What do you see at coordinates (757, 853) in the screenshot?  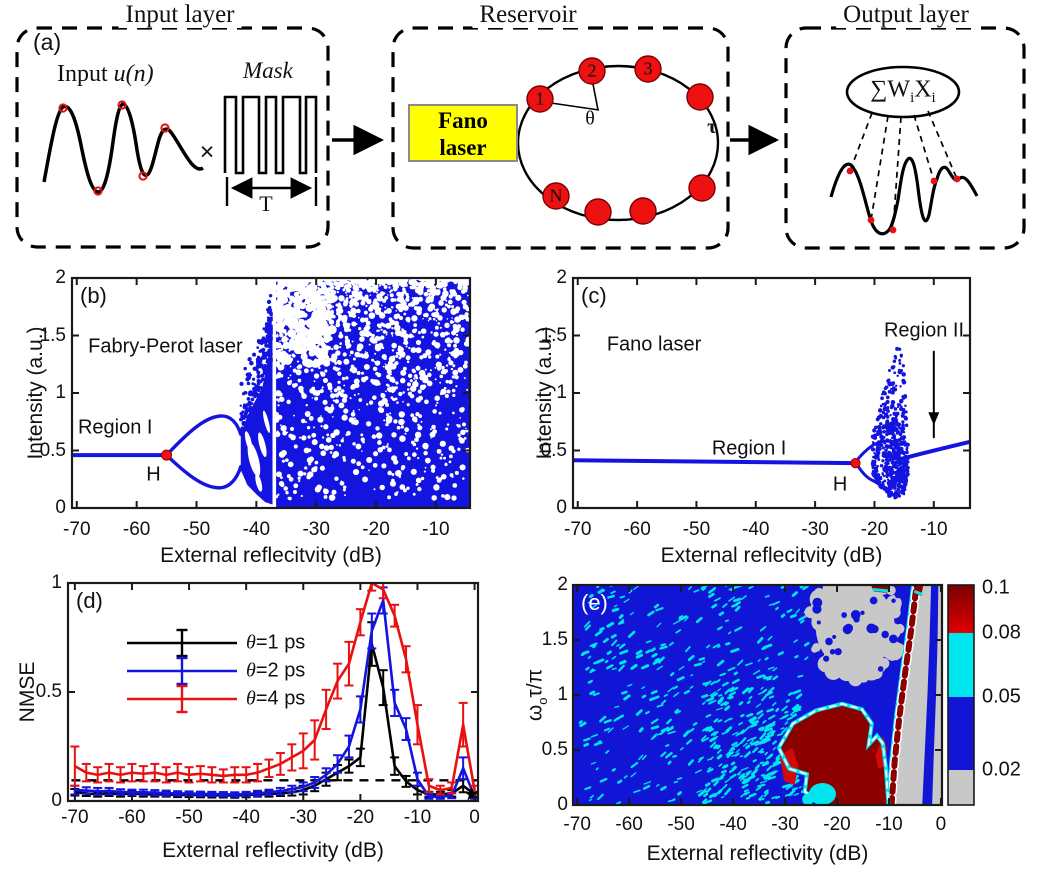 I see `e-xlabel: External reflectivity (dB)` at bounding box center [757, 853].